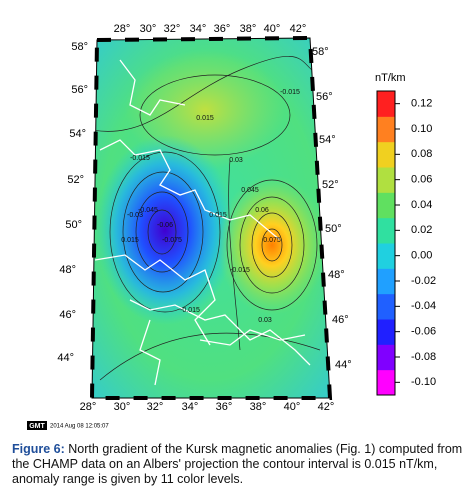 This screenshot has height=499, width=476. Describe the element at coordinates (421, 205) in the screenshot. I see `colorbar-tick-label: 0.04` at that location.